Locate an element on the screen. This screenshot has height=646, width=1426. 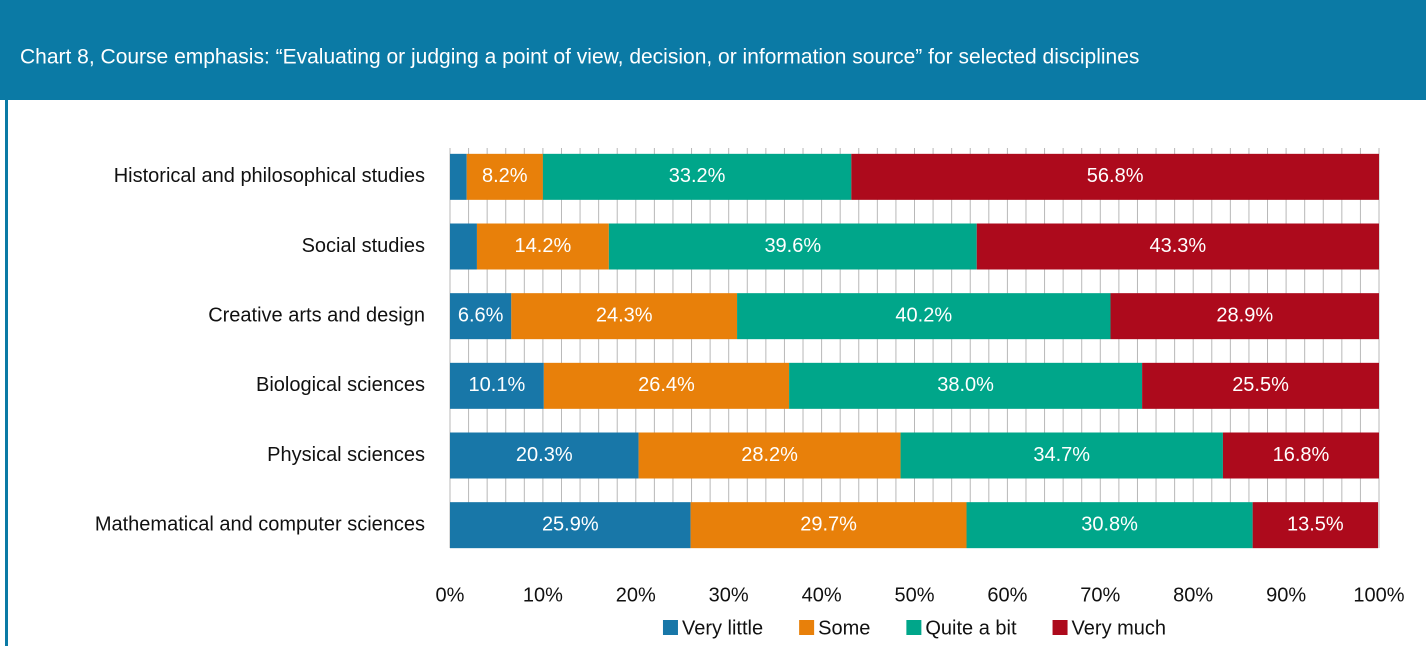
data-label: 28.9% is located at coordinates (1244, 315).